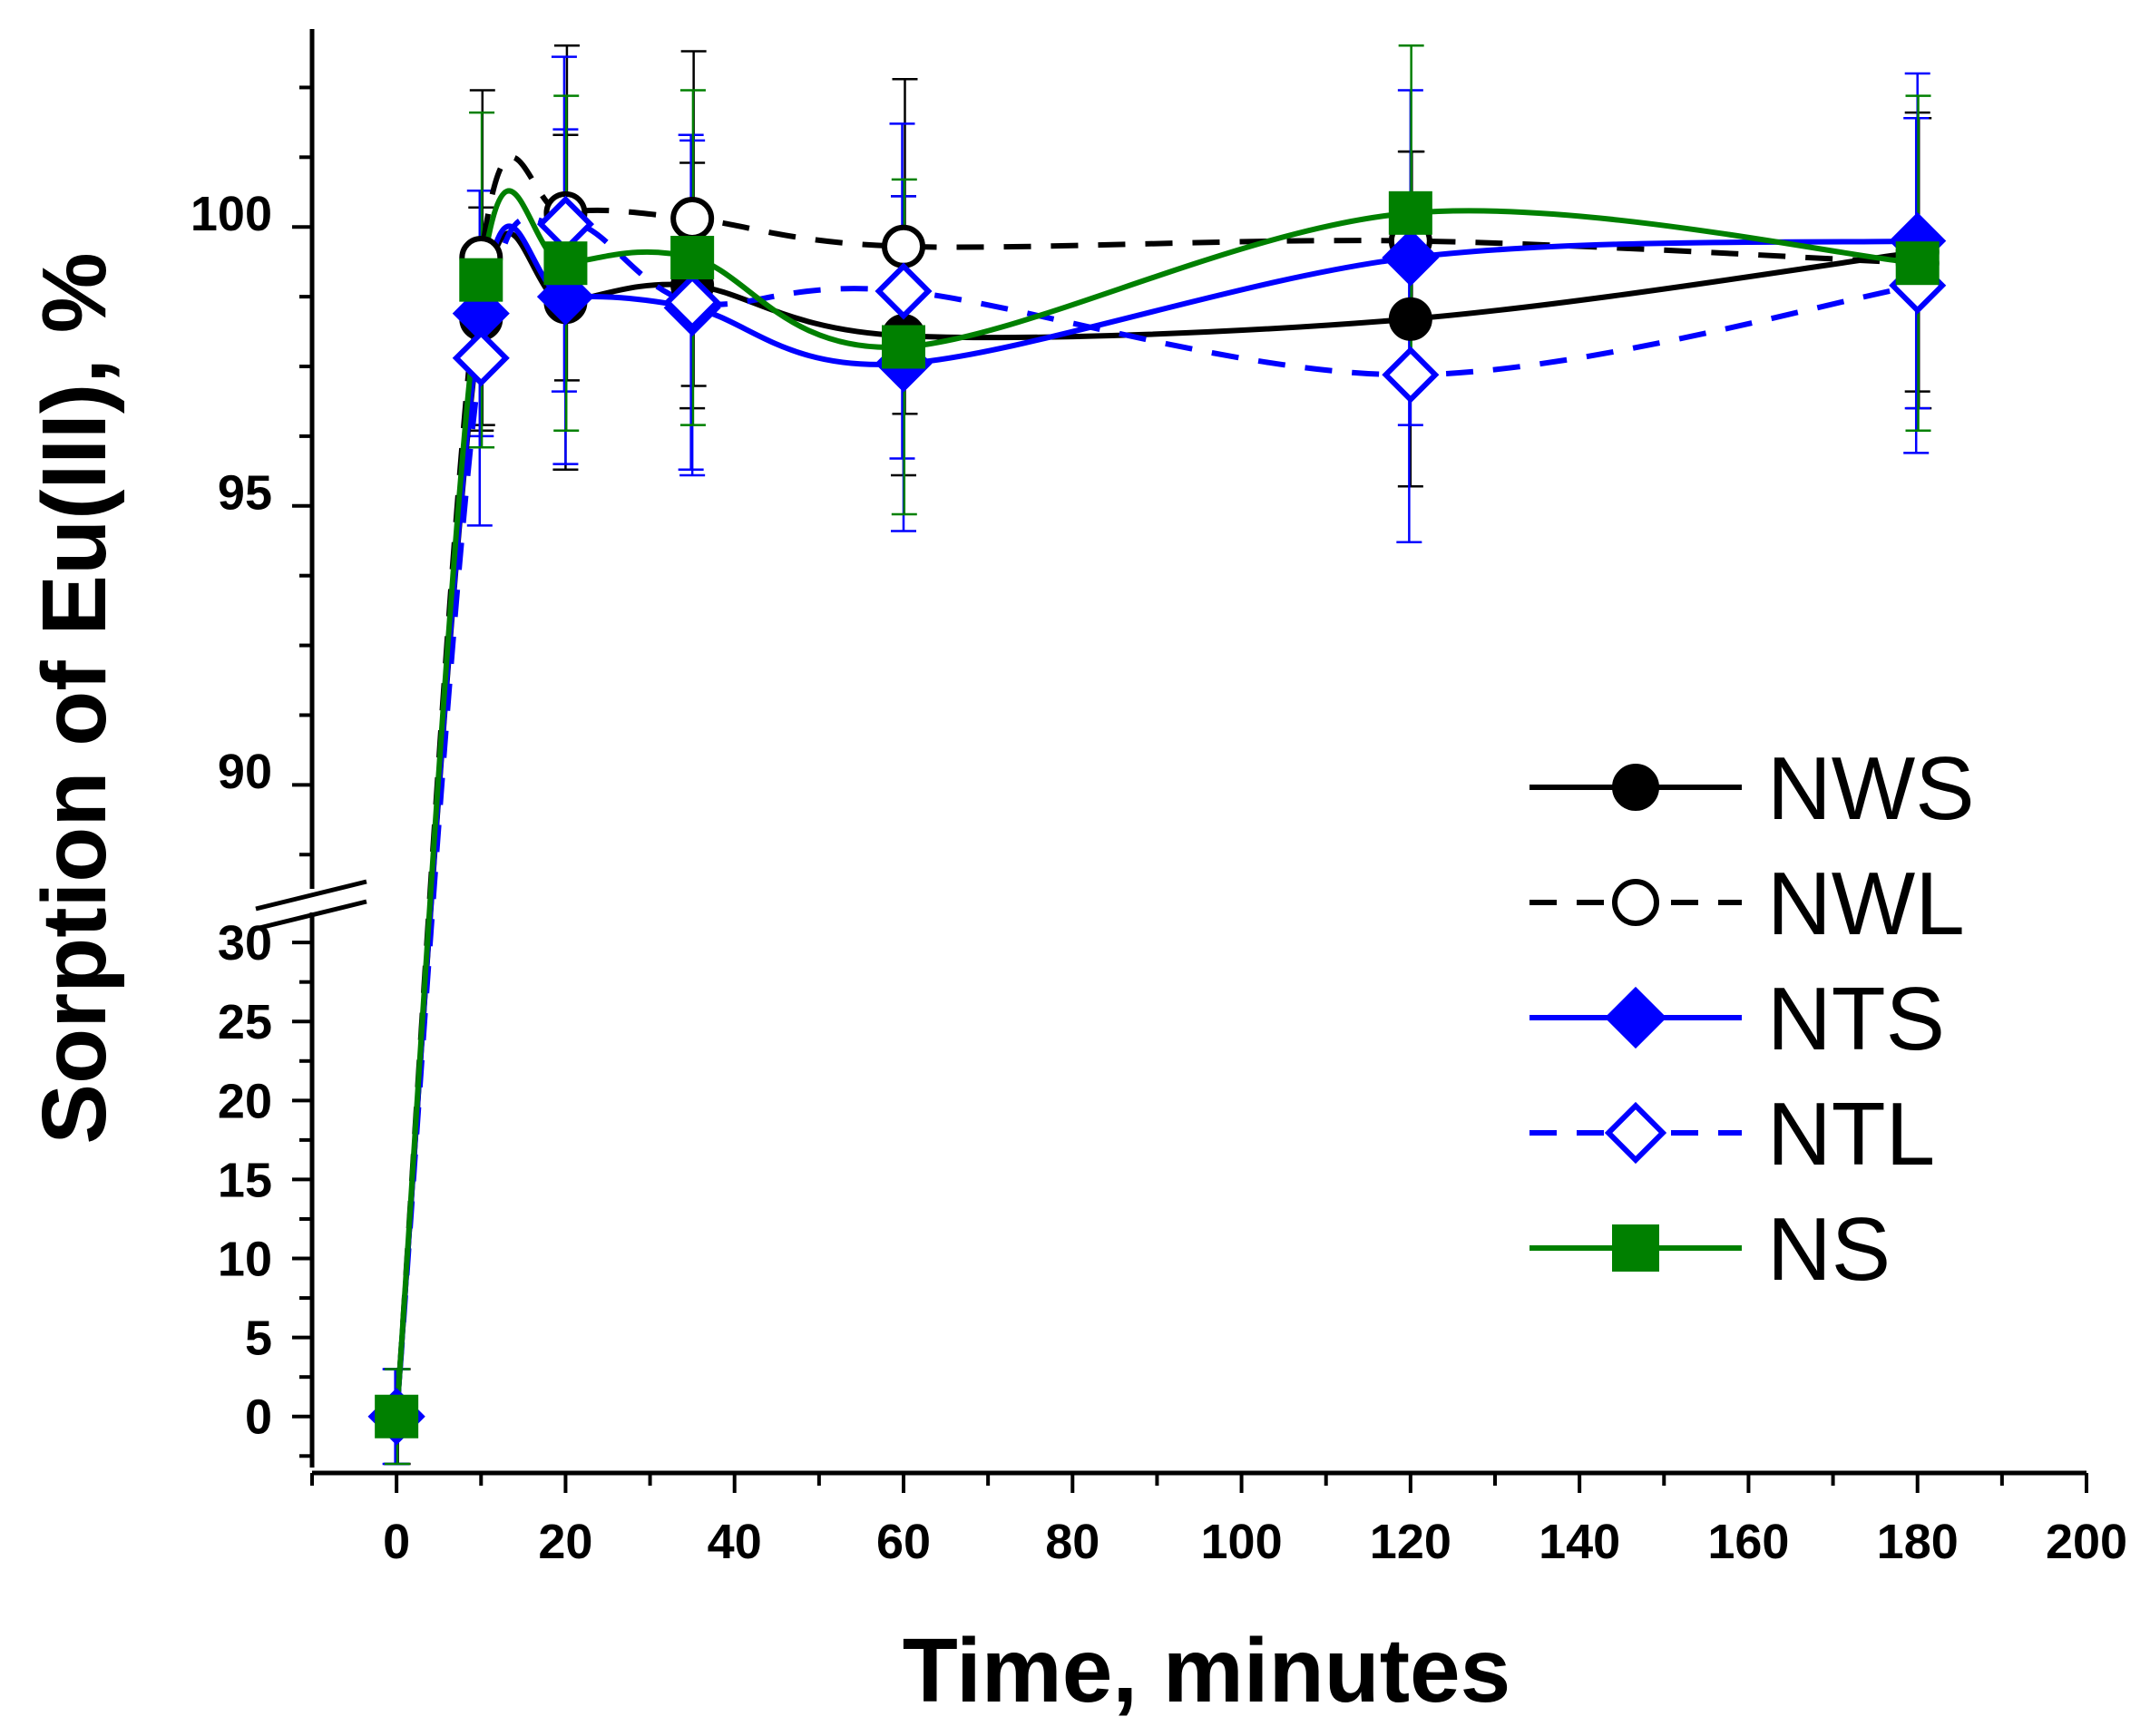  I want to click on legend: NWS NWL NTS NTL NS, so click(1752, 1018).